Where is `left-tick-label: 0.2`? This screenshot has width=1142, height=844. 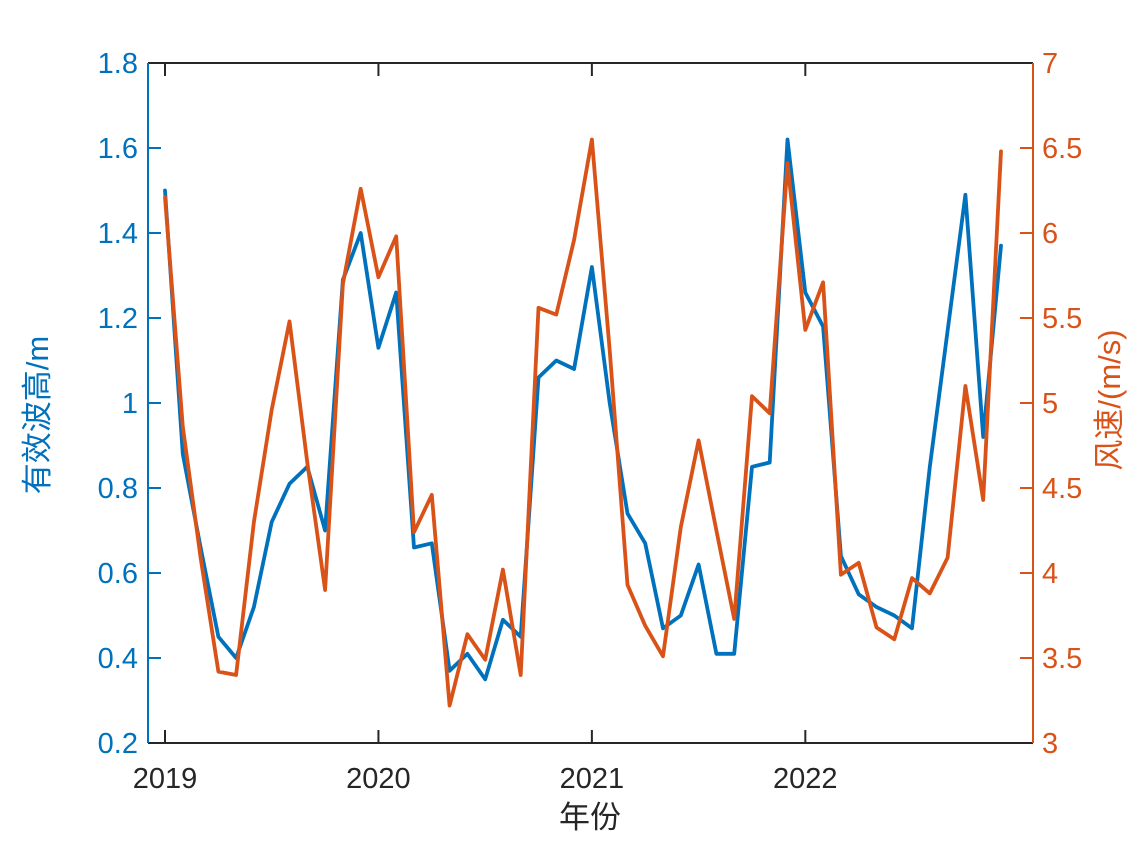
left-tick-label: 0.2 is located at coordinates (118, 744).